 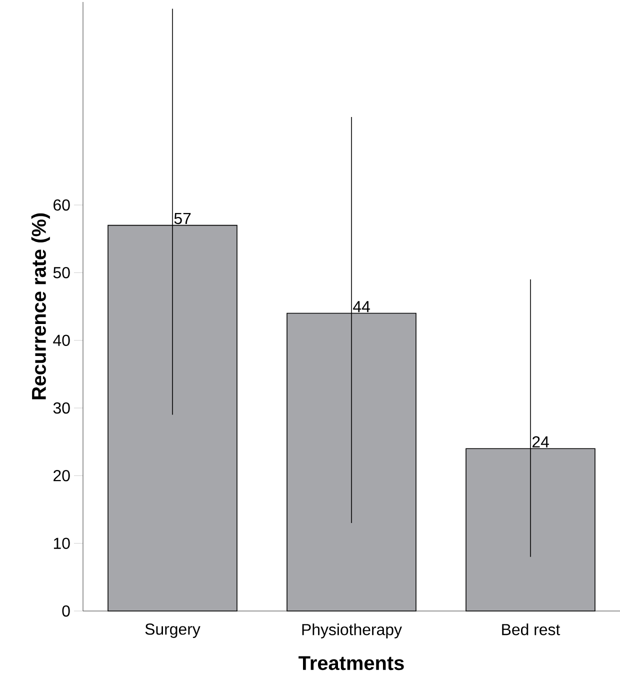 I want to click on y-tick-label: 10, so click(x=62, y=543).